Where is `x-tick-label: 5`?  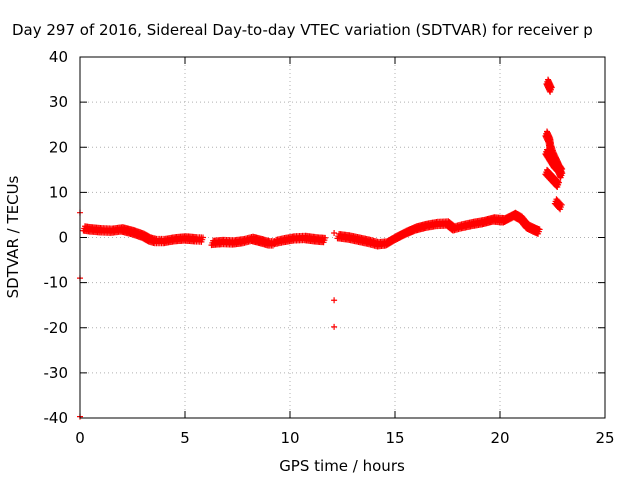
x-tick-label: 5 is located at coordinates (185, 438).